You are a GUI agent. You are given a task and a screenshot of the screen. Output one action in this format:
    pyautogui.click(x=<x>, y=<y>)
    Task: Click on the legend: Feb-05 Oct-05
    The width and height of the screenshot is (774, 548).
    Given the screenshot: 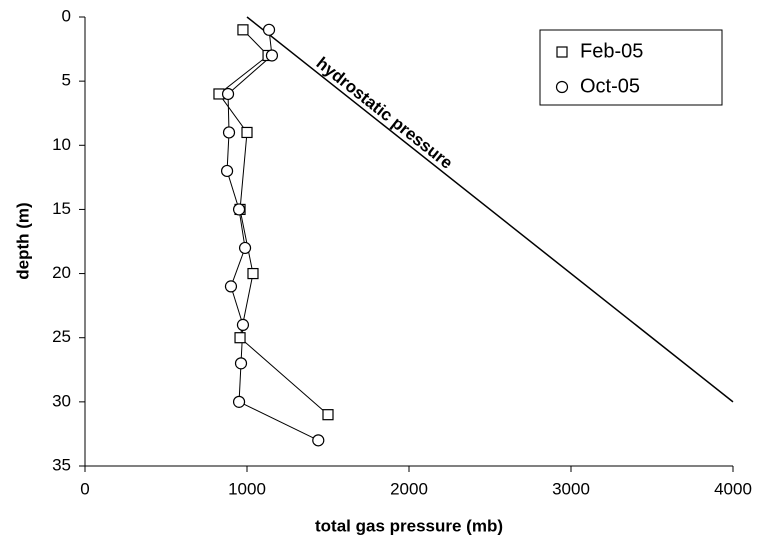 What is the action you would take?
    pyautogui.click(x=631, y=67)
    